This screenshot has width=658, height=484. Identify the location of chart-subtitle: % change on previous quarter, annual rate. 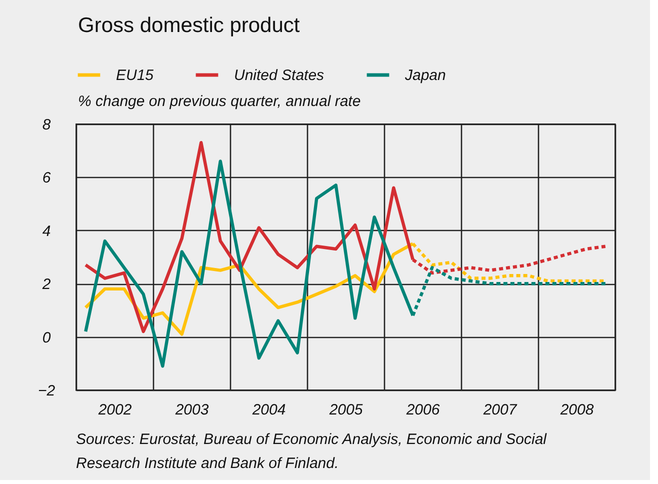
(219, 101).